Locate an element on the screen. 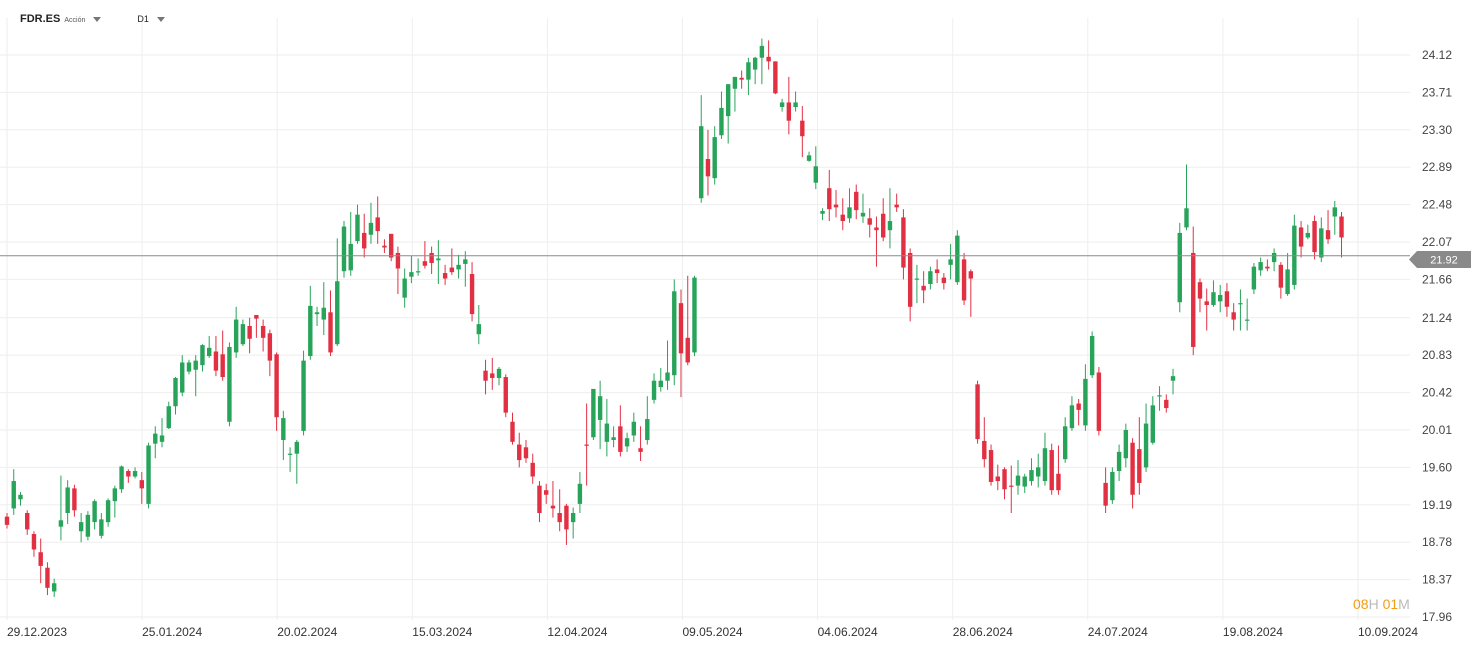 This screenshot has width=1482, height=649. x-tick-label: 10.09.2024 is located at coordinates (1388, 632).